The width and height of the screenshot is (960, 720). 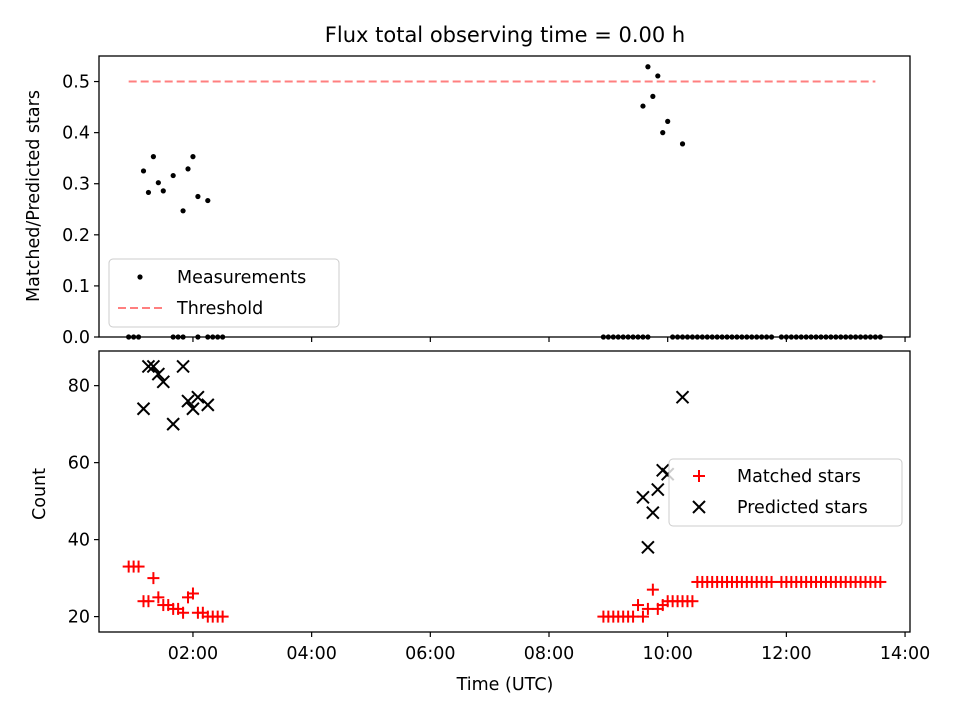 I want to click on y-tick-label: 0.5, so click(x=76, y=83).